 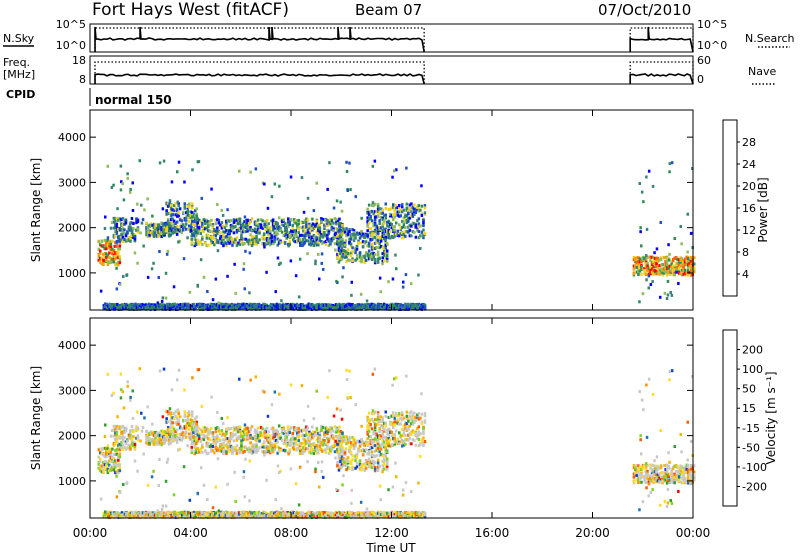 What do you see at coordinates (250, 253) in the screenshot?
I see `power-cell-s113` at bounding box center [250, 253].